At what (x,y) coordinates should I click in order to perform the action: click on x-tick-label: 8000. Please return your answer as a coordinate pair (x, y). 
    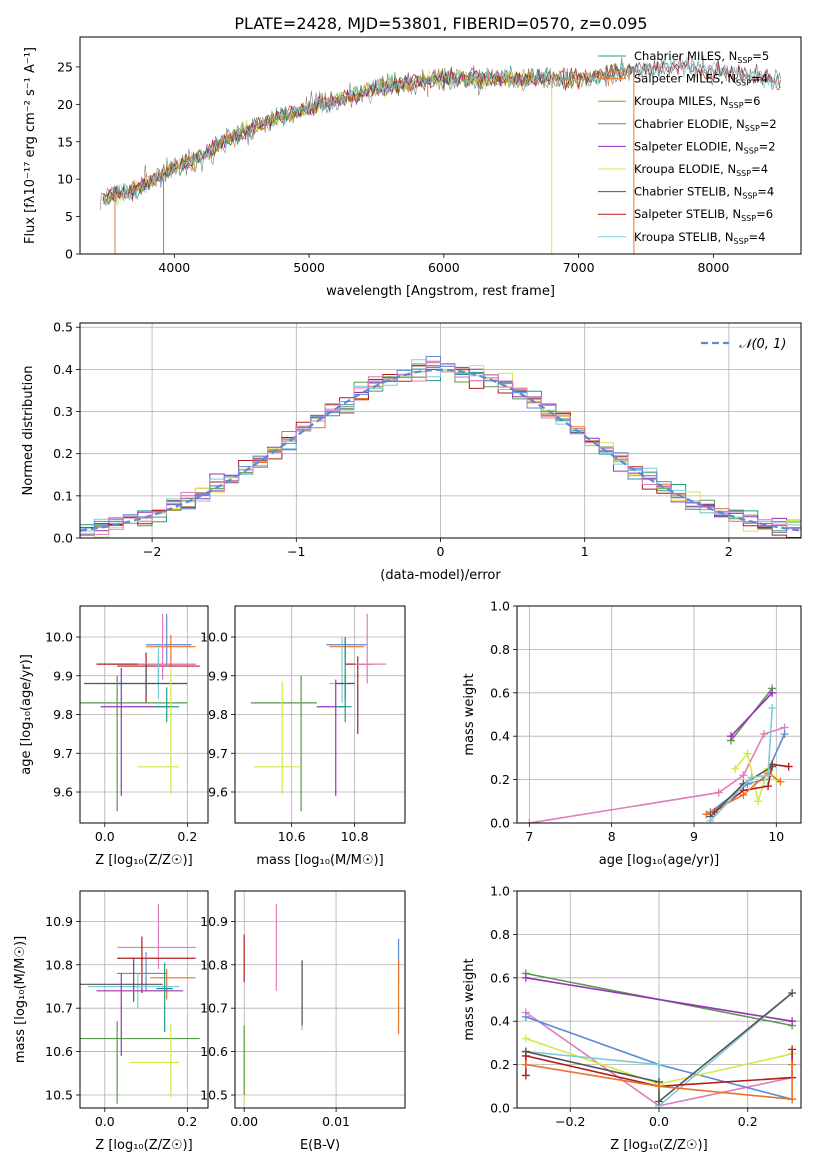
    Looking at the image, I should click on (713, 267).